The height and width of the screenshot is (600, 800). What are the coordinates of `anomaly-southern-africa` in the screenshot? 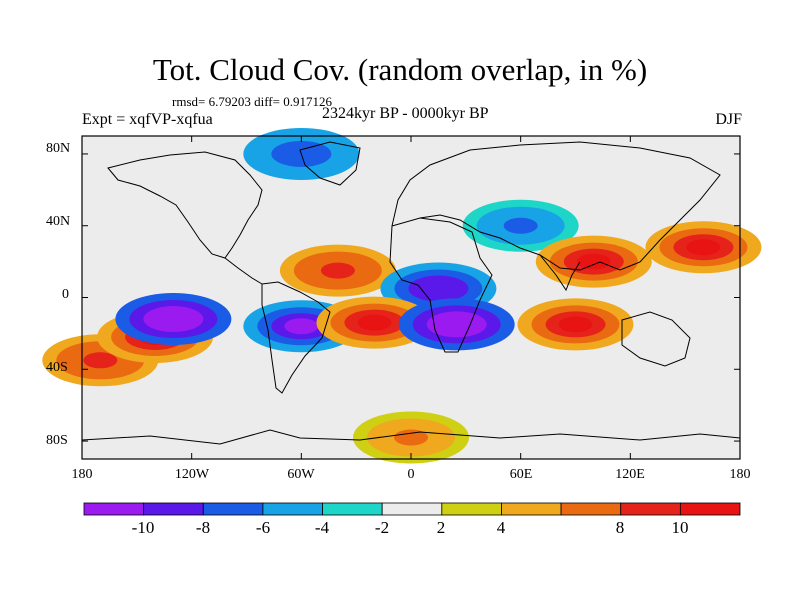 It's located at (456, 324).